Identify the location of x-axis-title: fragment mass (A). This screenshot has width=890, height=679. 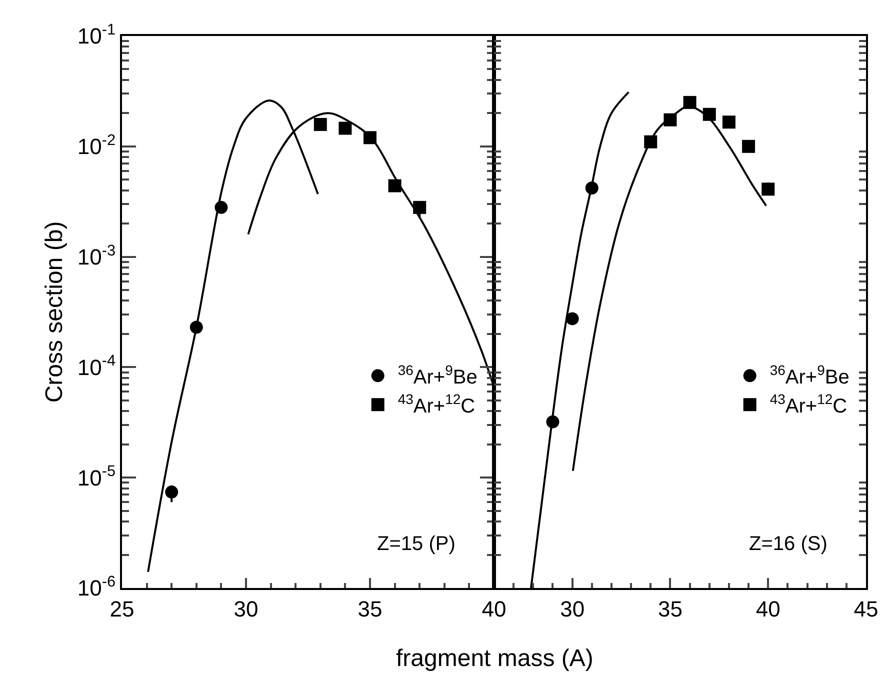
(495, 658).